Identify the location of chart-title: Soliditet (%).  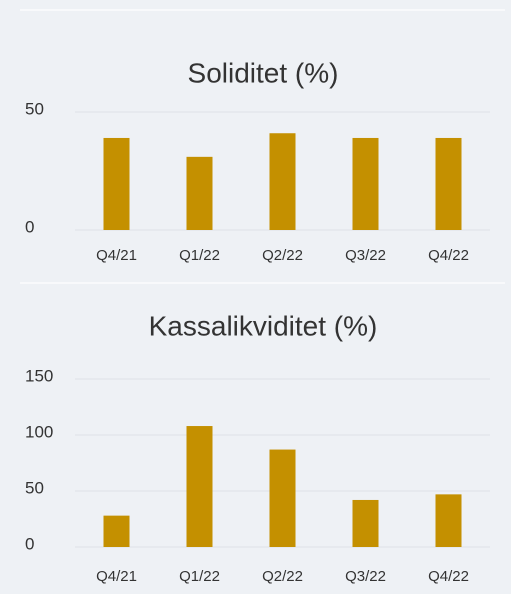
(263, 72).